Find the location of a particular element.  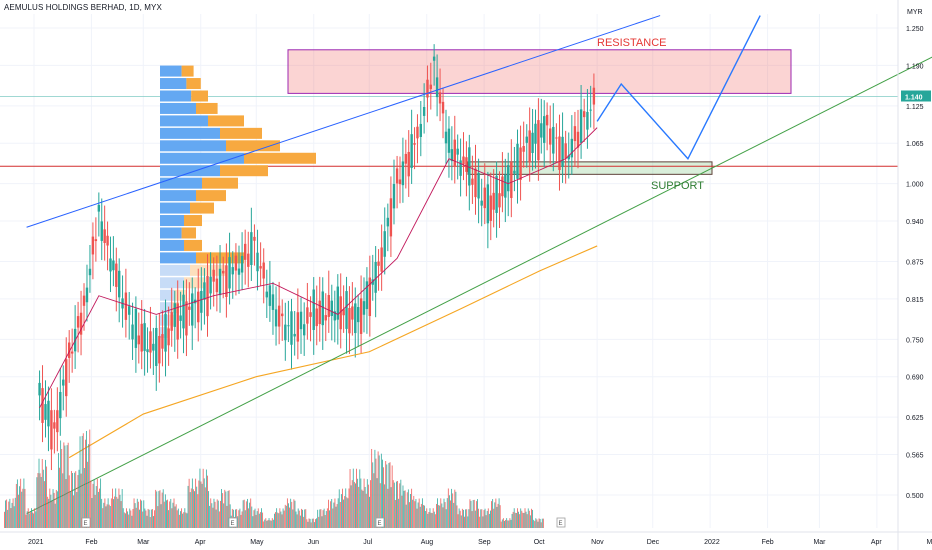

price-tick-label: 1.000 is located at coordinates (915, 185).